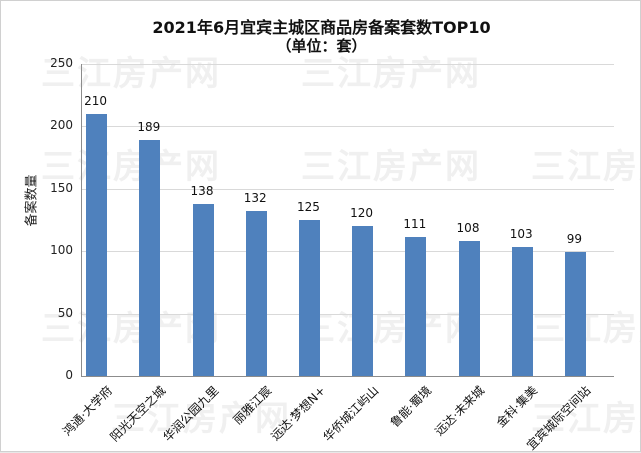 This screenshot has width=641, height=453. Describe the element at coordinates (61, 250) in the screenshot. I see `y-tick-label: 100` at that location.